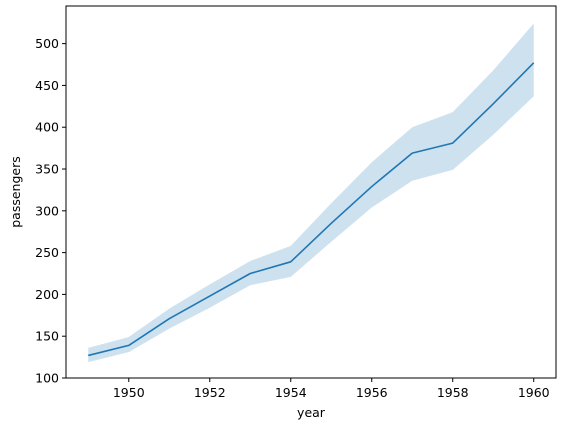  Describe the element at coordinates (372, 392) in the screenshot. I see `x-tick-label: 1956` at that location.